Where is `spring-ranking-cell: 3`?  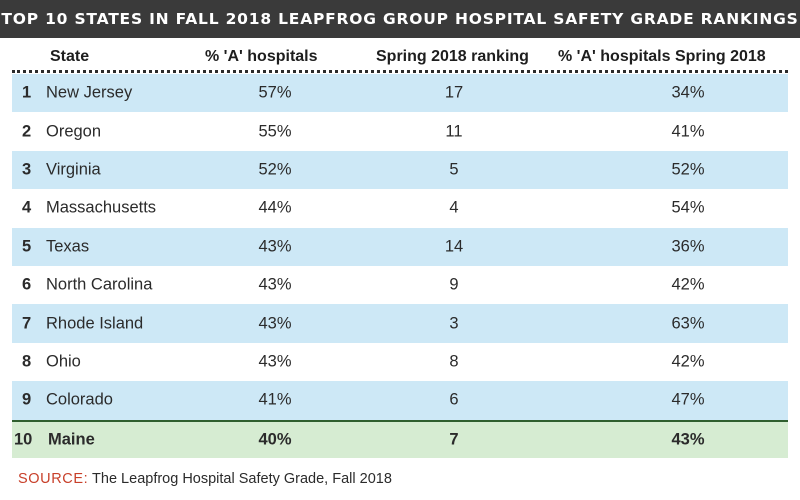
spring-ranking-cell: 3 is located at coordinates (454, 323).